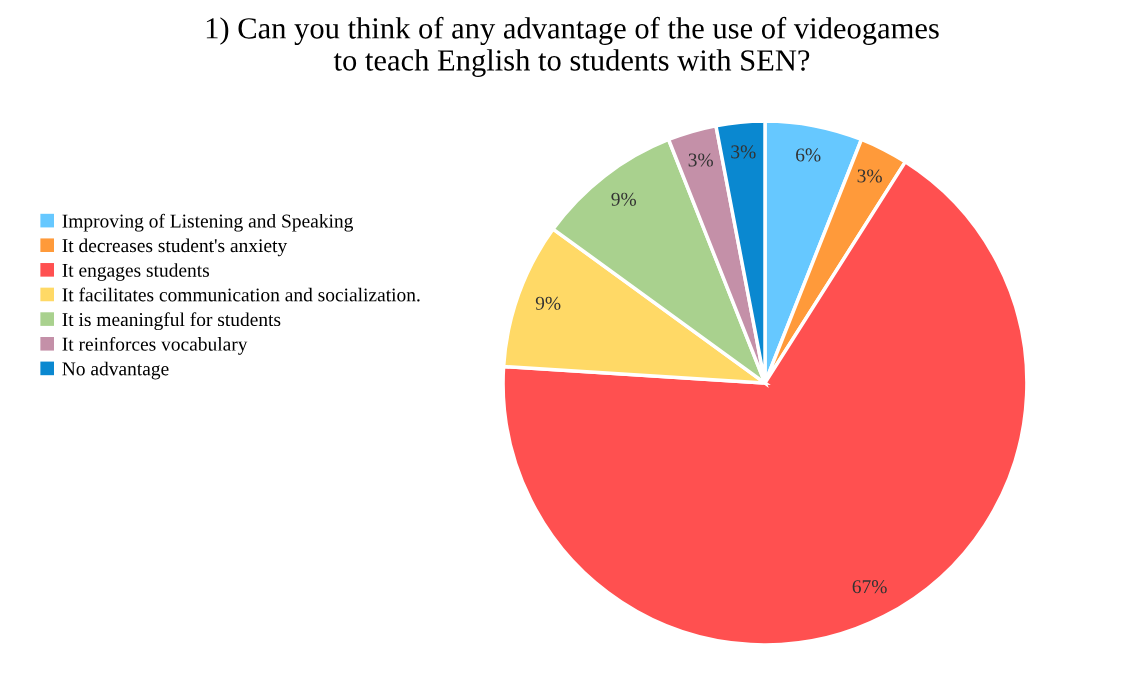 Image resolution: width=1144 pixels, height=674 pixels. Describe the element at coordinates (136, 272) in the screenshot. I see `legend-label: It engages students` at that location.